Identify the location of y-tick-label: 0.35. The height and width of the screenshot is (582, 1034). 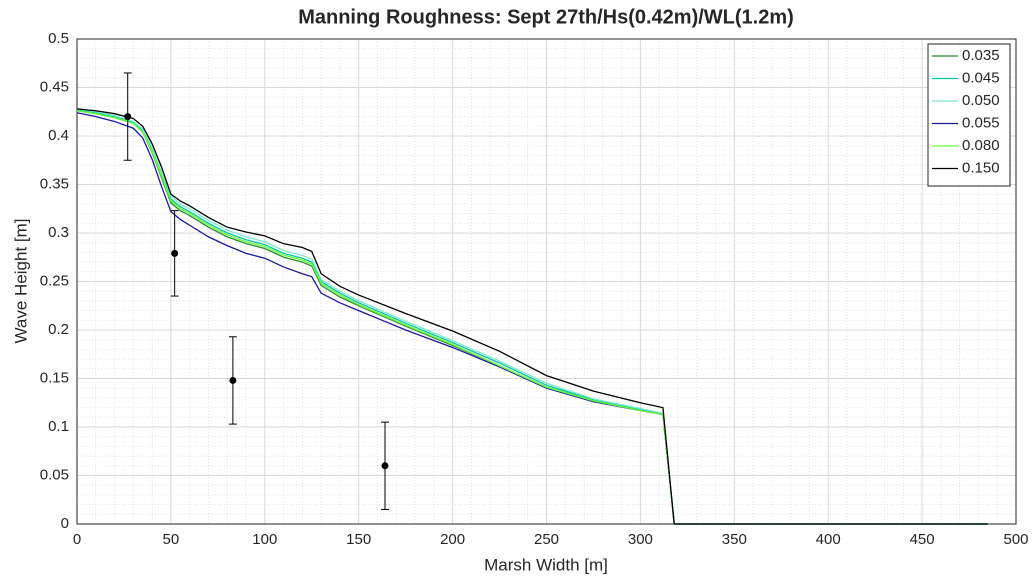
(54, 183).